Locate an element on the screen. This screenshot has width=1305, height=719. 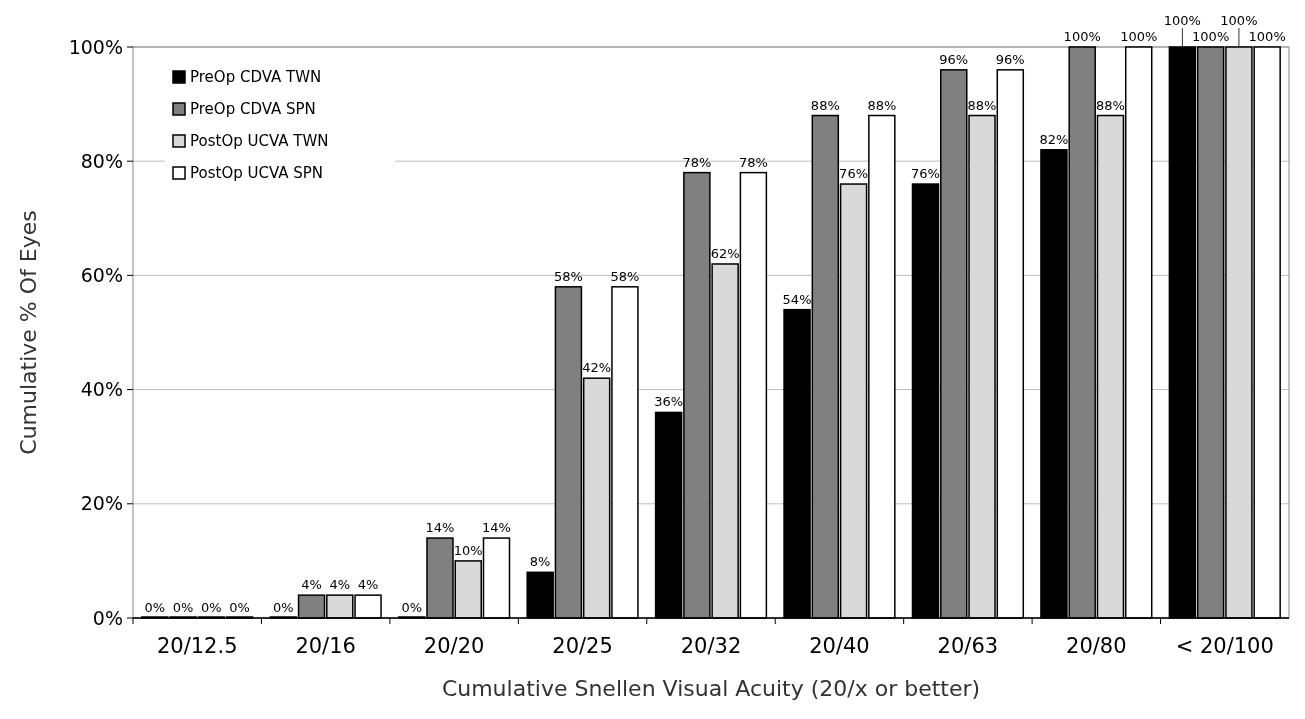
data-label: 62% is located at coordinates (725, 253).